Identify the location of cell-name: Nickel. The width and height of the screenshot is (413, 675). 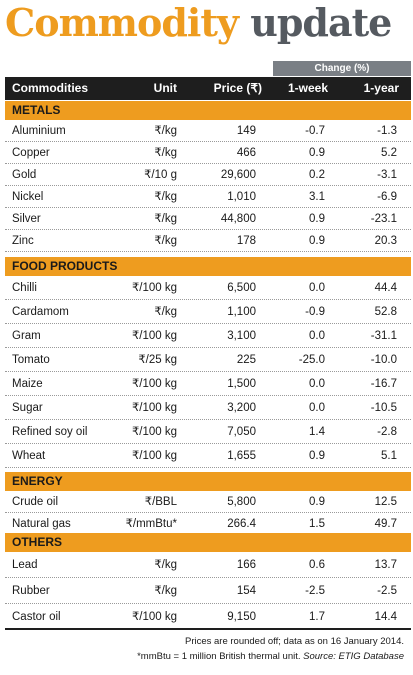
(28, 197).